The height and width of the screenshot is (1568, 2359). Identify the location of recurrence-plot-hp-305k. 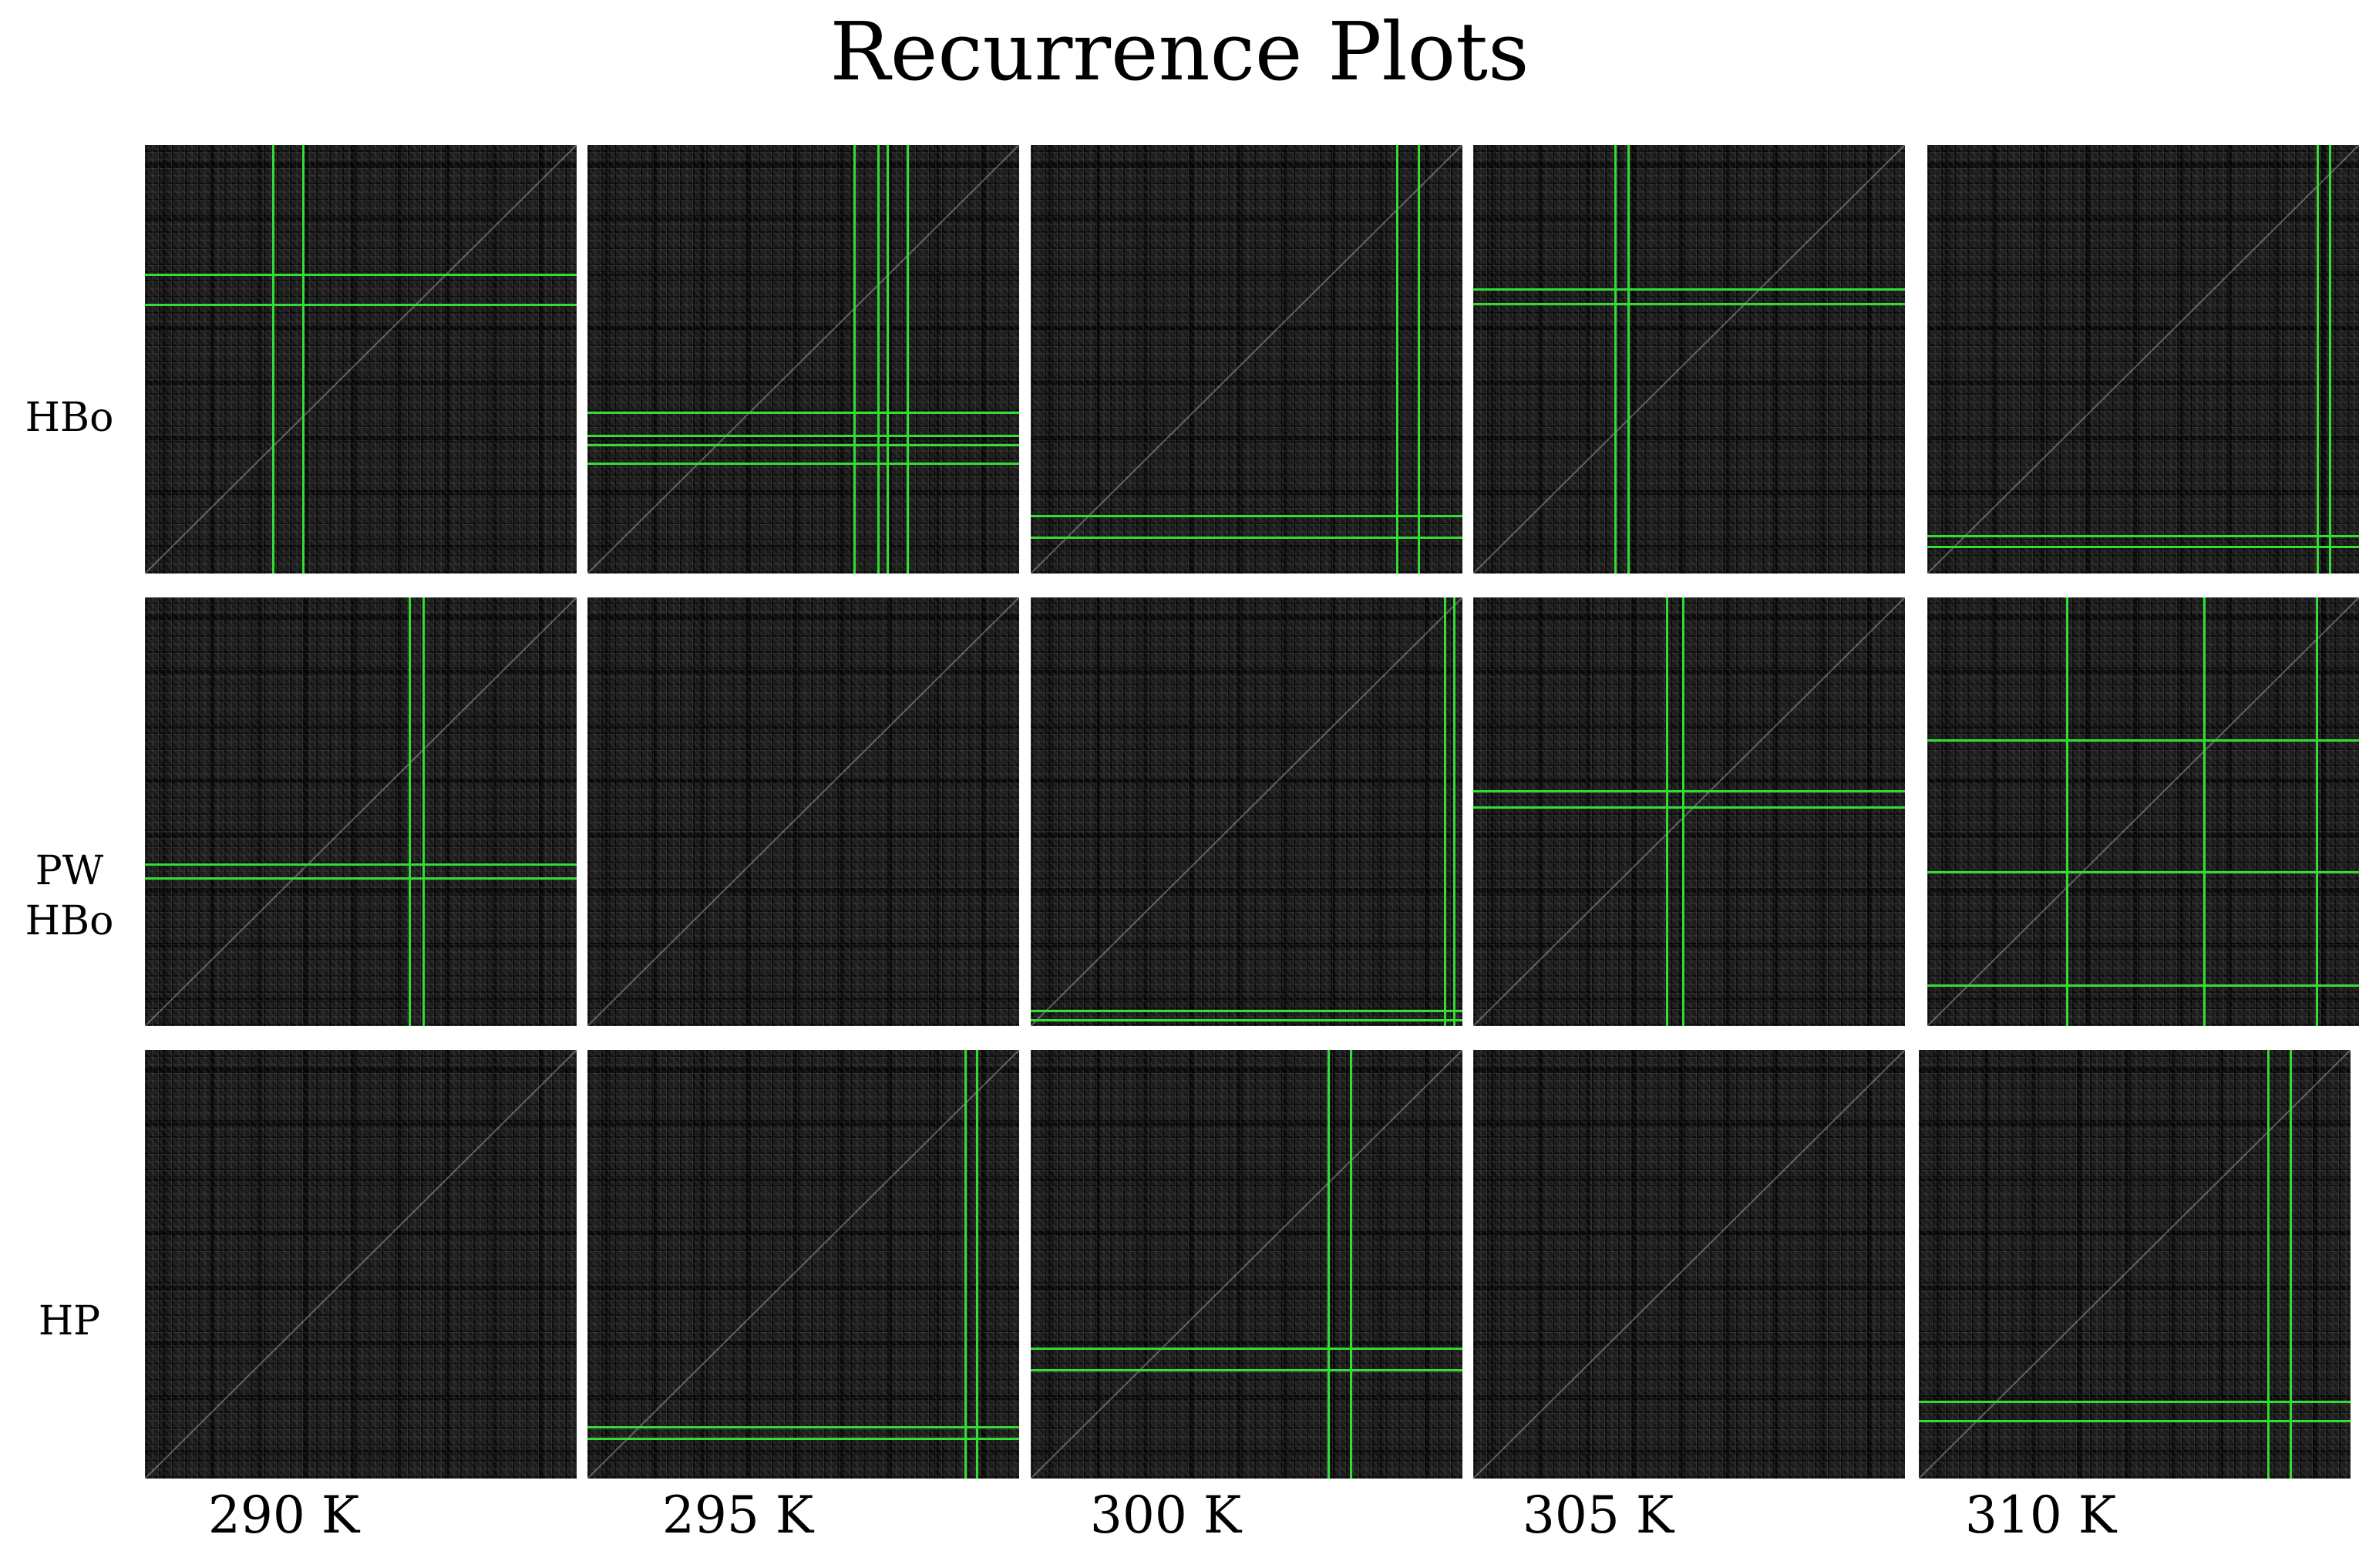
(1689, 1264).